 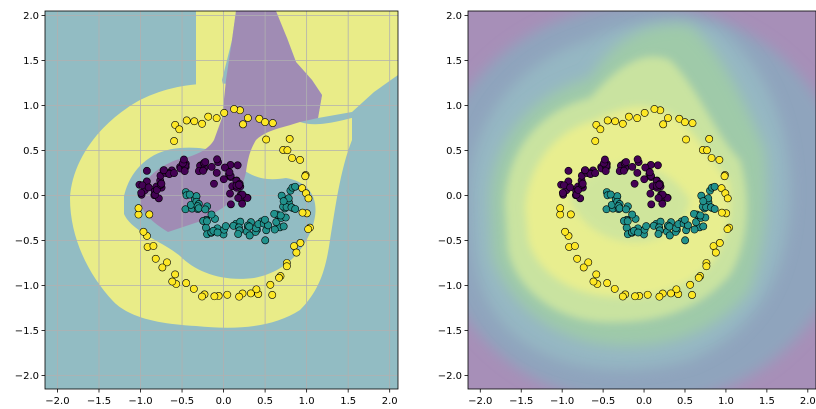 I want to click on x-tick-label: 1.0, so click(x=726, y=401).